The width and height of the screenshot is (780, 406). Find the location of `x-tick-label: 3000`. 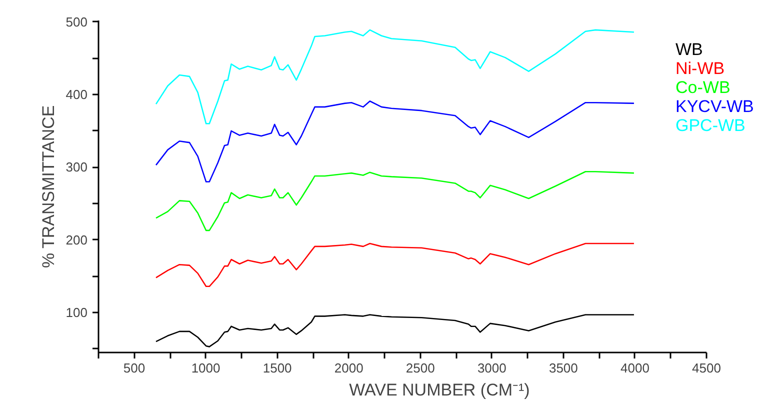

x-tick-label: 3000 is located at coordinates (491, 368).